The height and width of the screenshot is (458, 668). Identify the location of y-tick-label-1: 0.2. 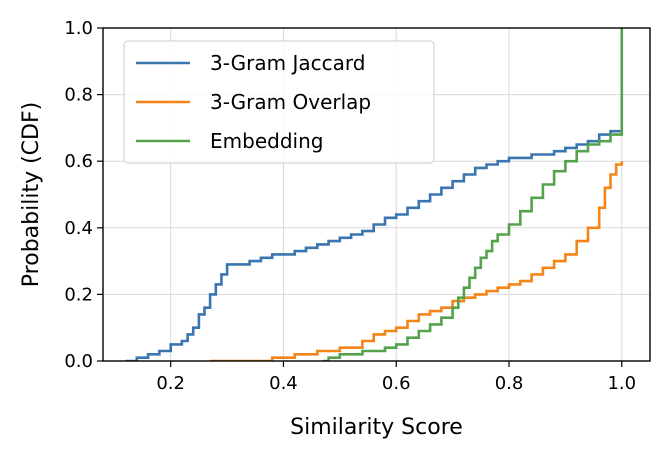
(78, 294).